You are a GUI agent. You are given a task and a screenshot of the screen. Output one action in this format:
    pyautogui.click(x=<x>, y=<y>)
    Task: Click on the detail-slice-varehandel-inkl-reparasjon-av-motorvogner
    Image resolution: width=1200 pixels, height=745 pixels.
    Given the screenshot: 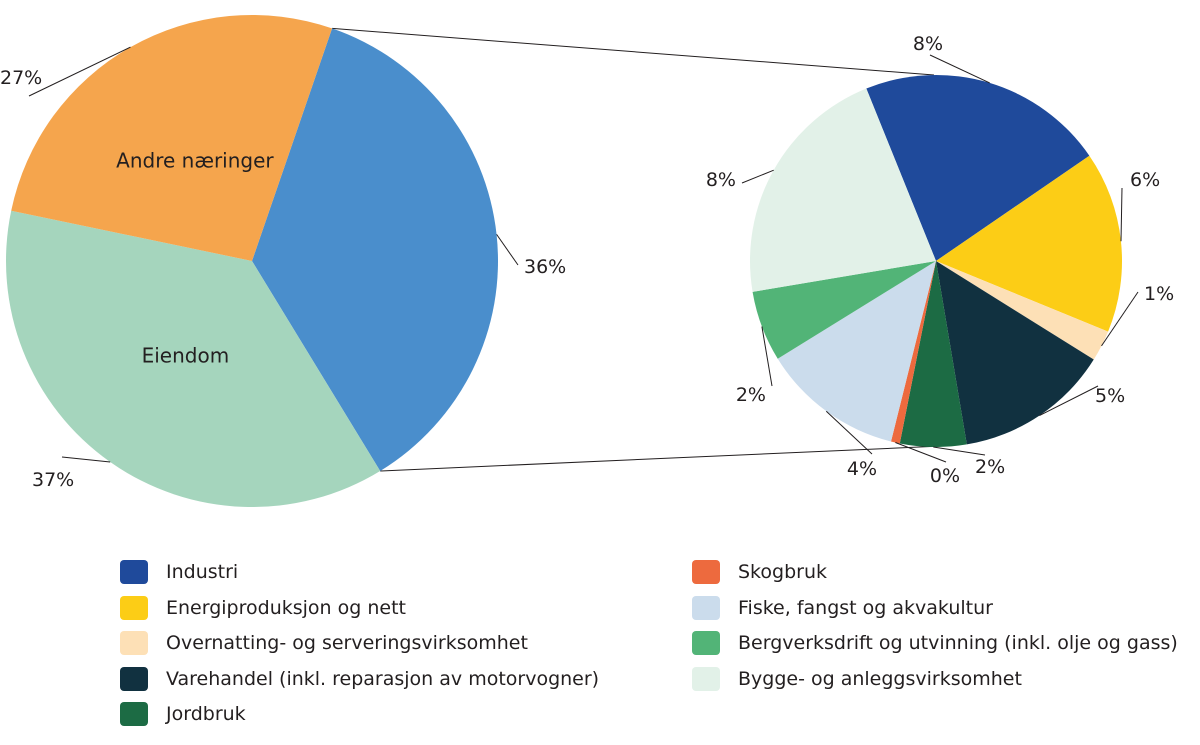 What is the action you would take?
    pyautogui.click(x=1015, y=353)
    